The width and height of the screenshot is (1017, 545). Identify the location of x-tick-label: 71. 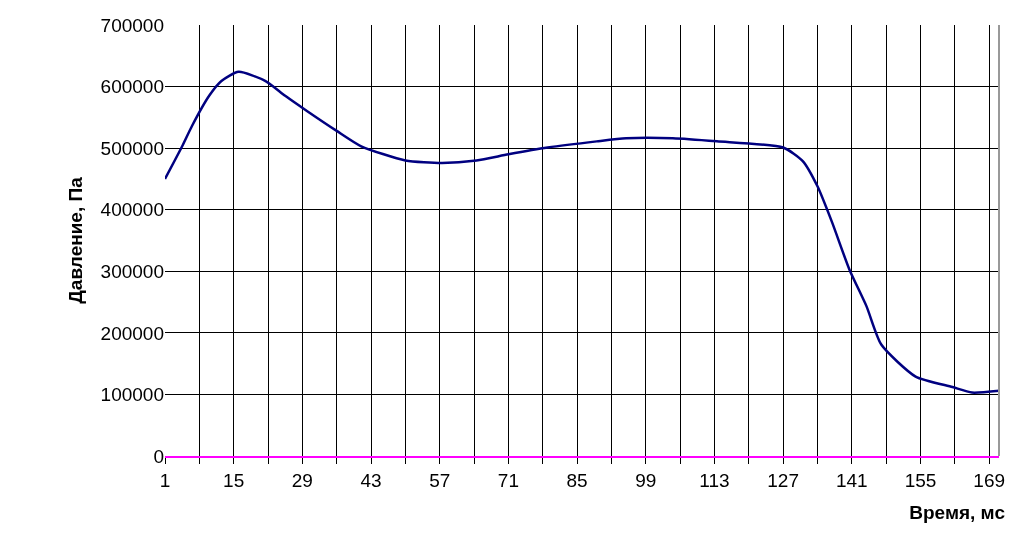
(508, 480).